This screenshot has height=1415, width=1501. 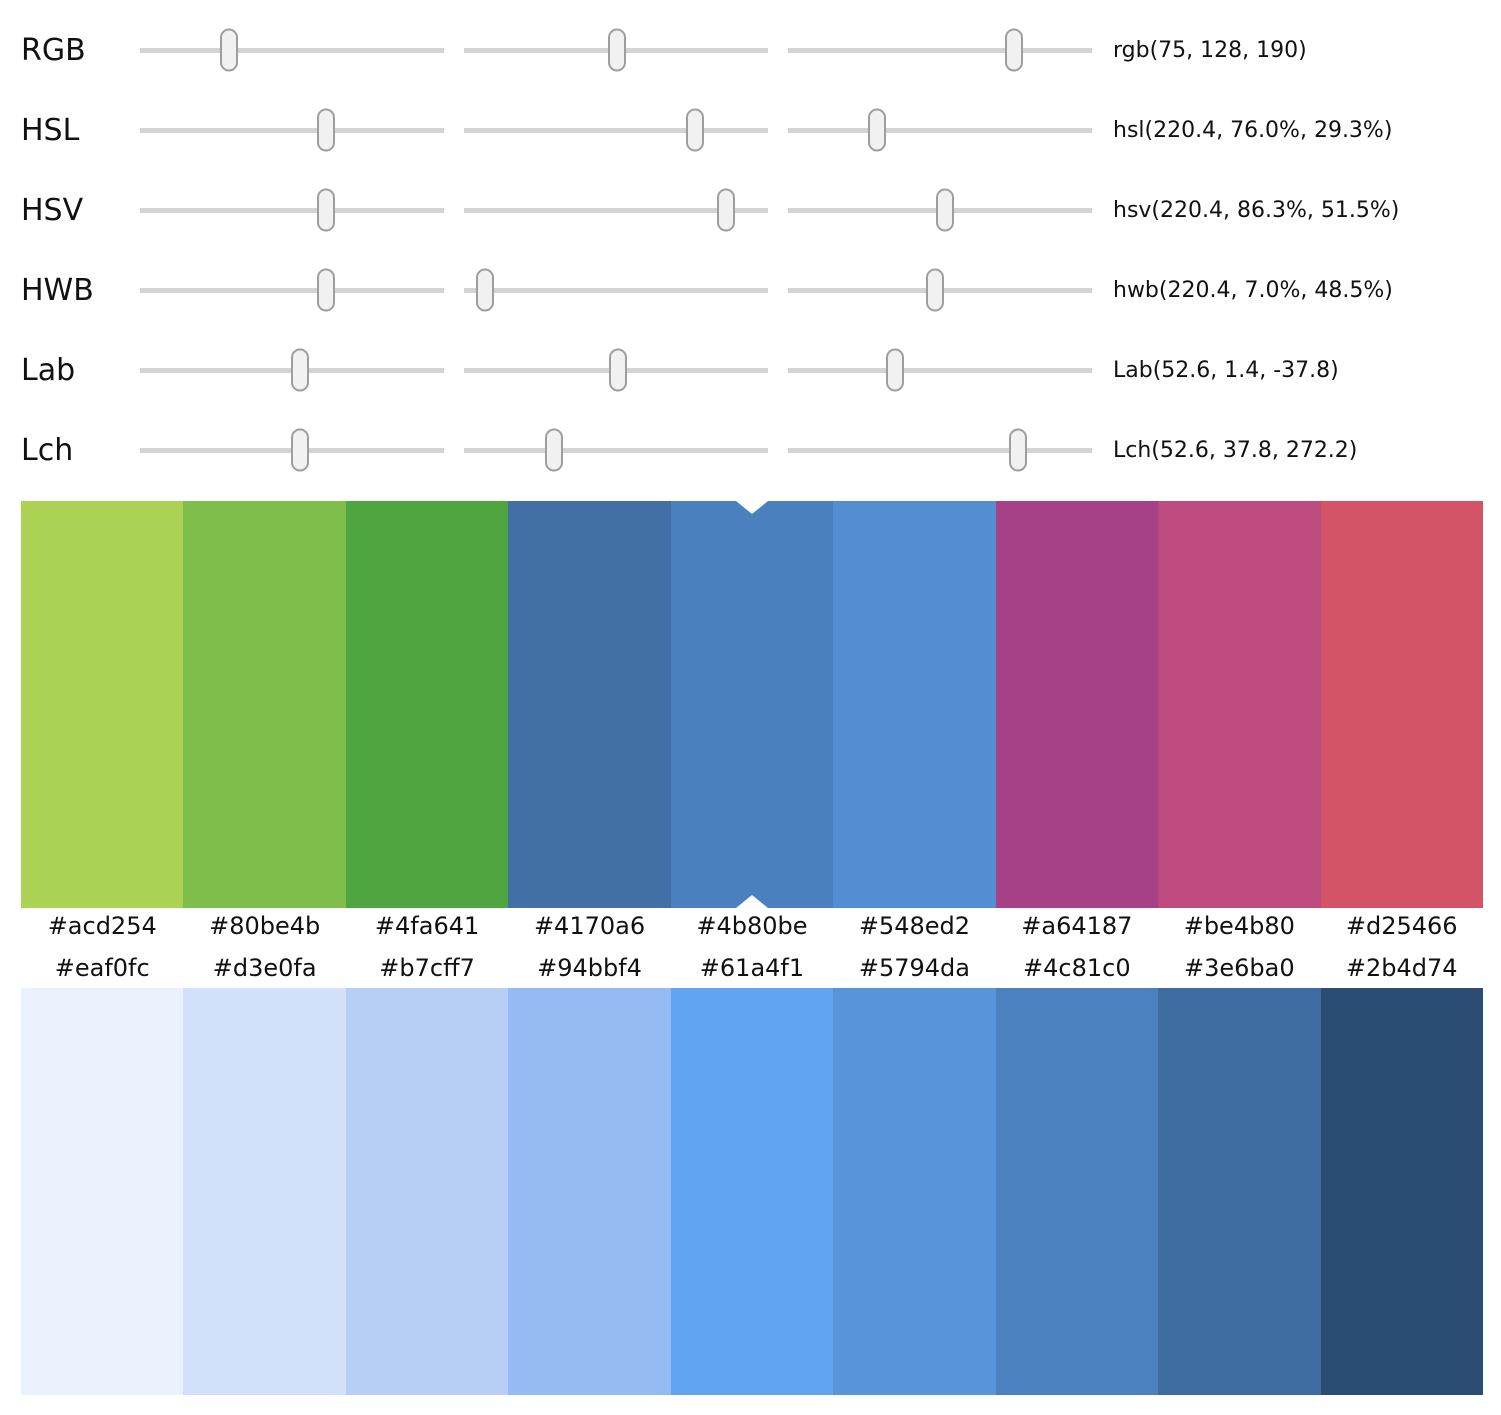 I want to click on slider-row-lab: Lab Lab(52.6, 1.4, -37.8), so click(x=750, y=370).